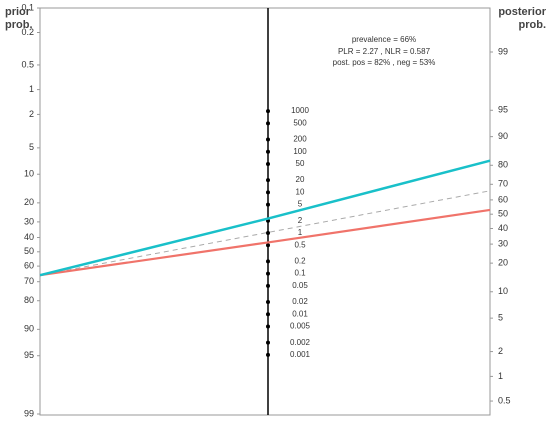 The height and width of the screenshot is (421, 550). Describe the element at coordinates (27, 7) in the screenshot. I see `prior-tick-label: 0.1` at that location.